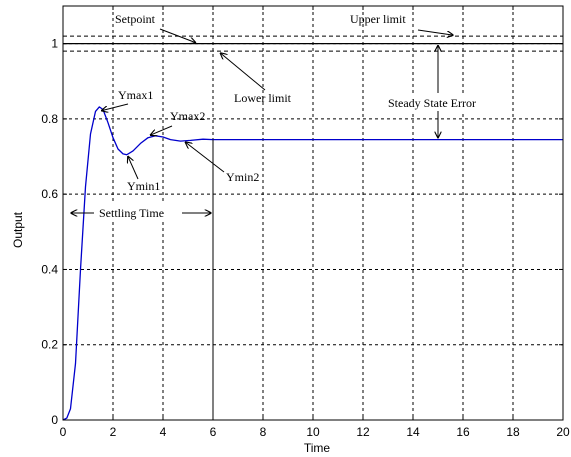  What do you see at coordinates (413, 432) in the screenshot?
I see `x-tick-label: 14` at bounding box center [413, 432].